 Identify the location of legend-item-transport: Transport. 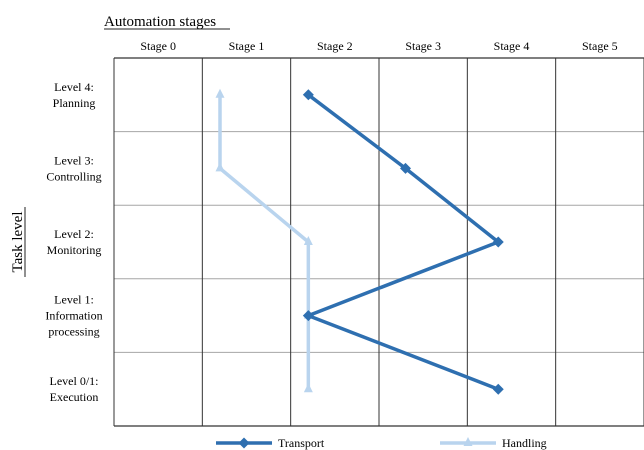
(270, 443).